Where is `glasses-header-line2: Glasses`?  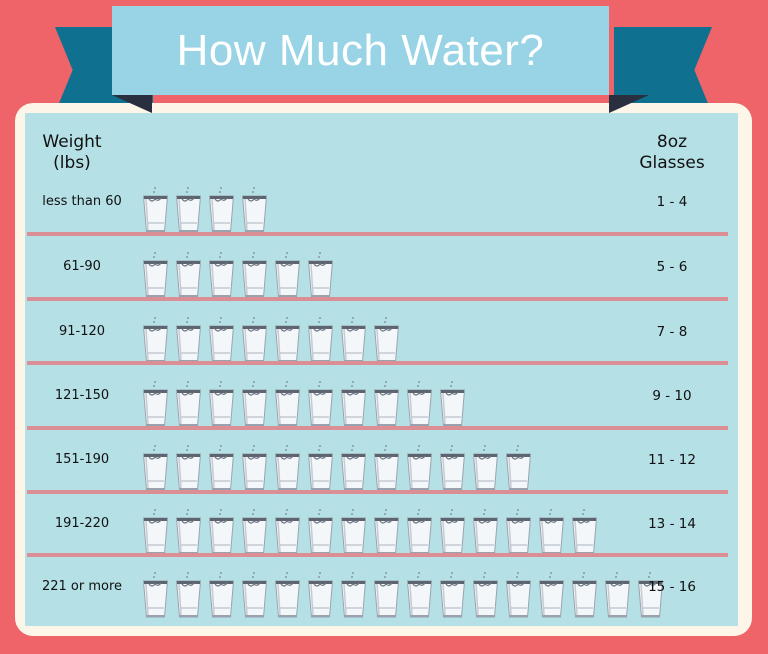 glasses-header-line2: Glasses is located at coordinates (672, 163).